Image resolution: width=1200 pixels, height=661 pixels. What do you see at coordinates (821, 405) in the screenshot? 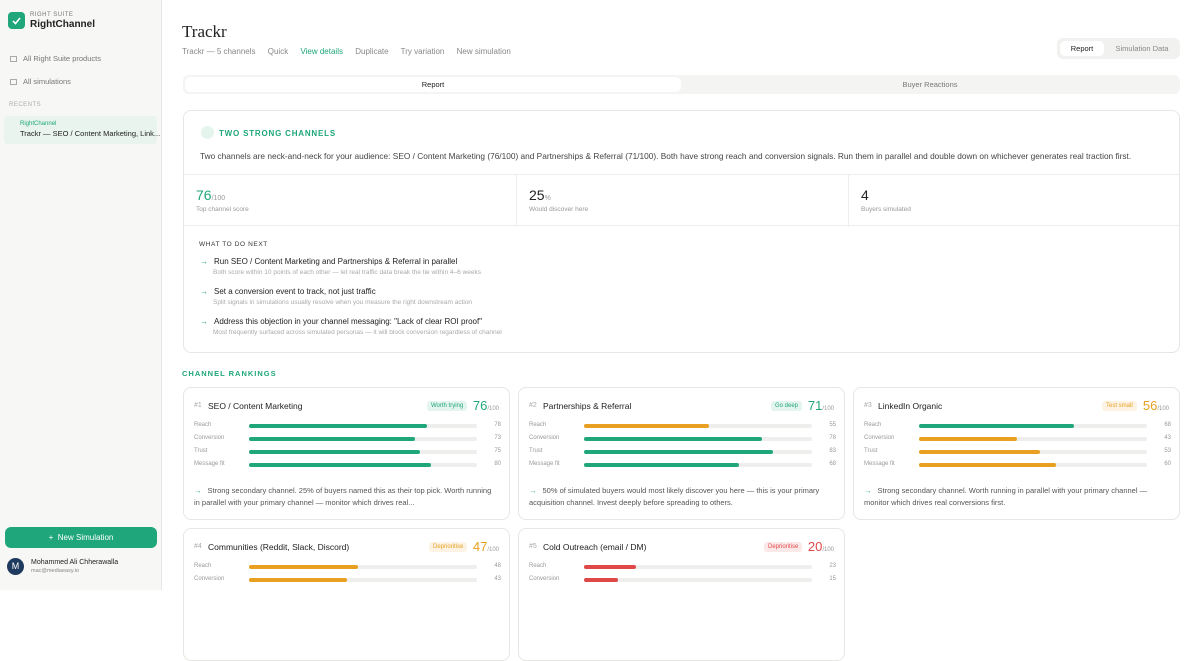
I see `score: 71/100` at bounding box center [821, 405].